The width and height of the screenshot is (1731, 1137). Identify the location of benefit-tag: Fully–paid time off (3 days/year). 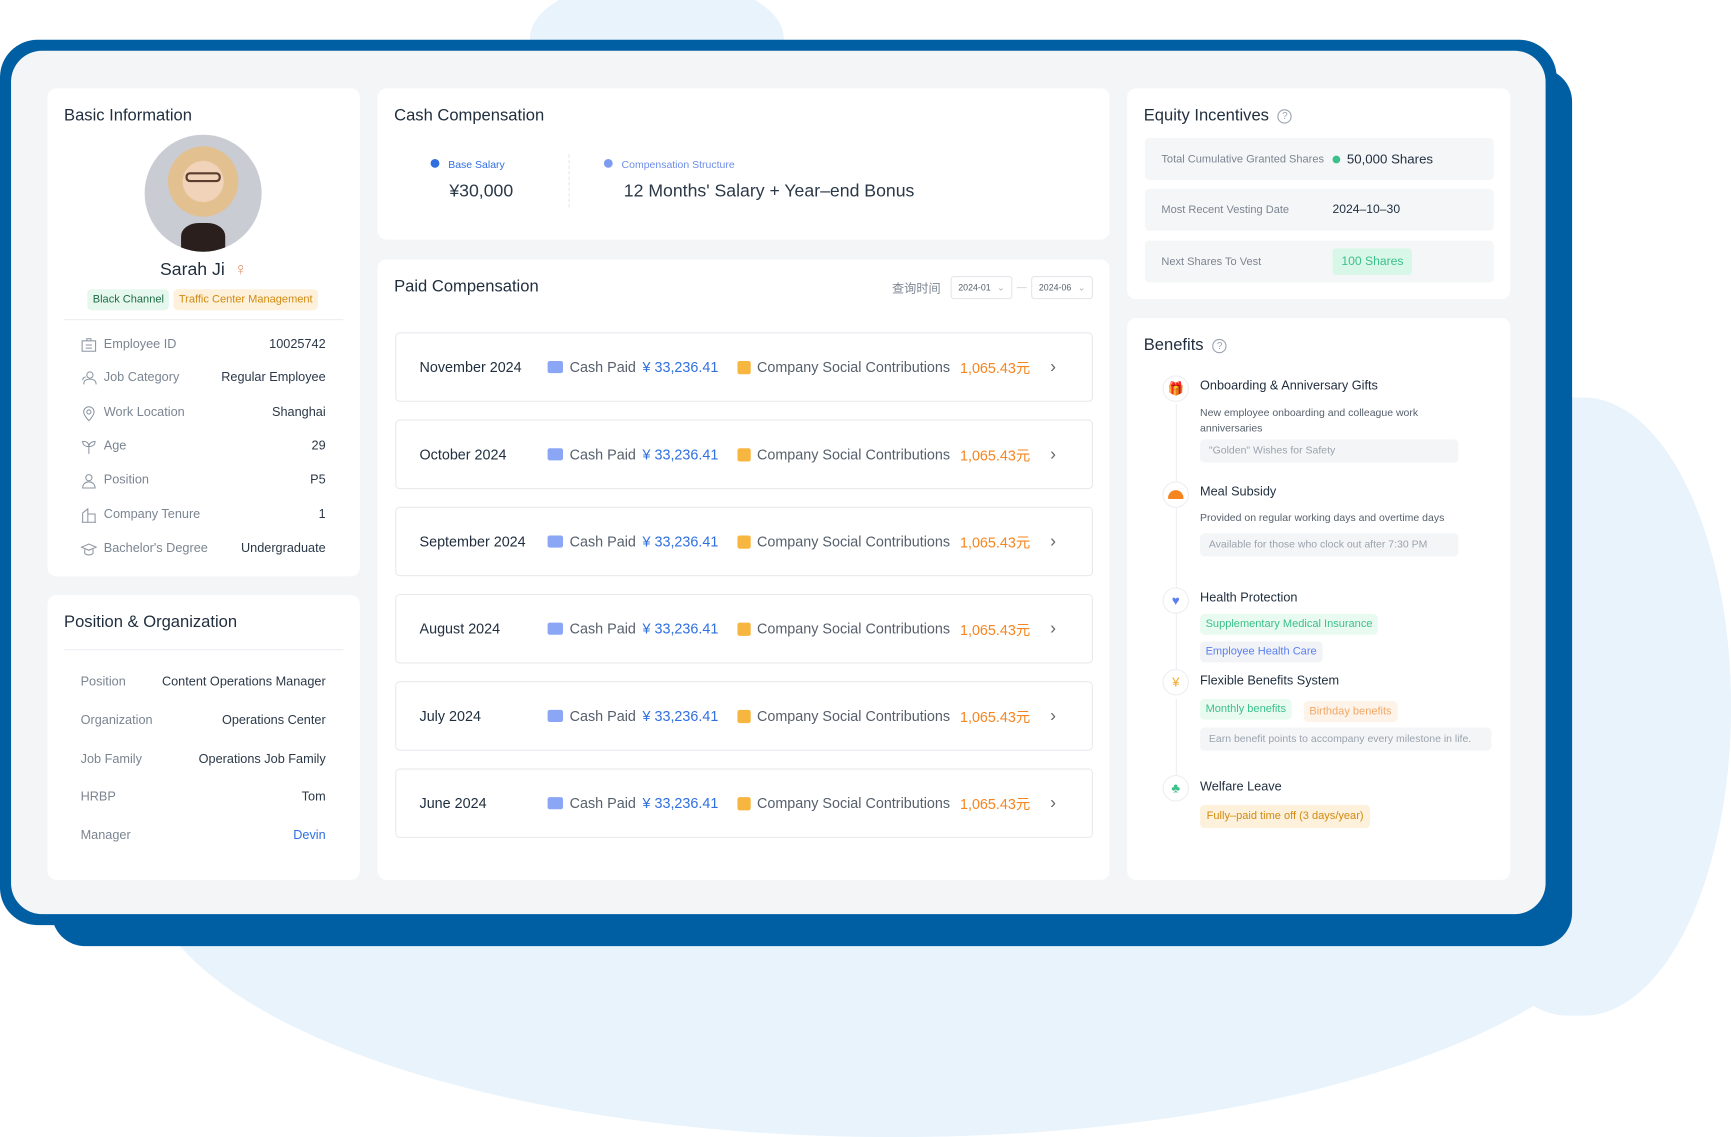
(1285, 816).